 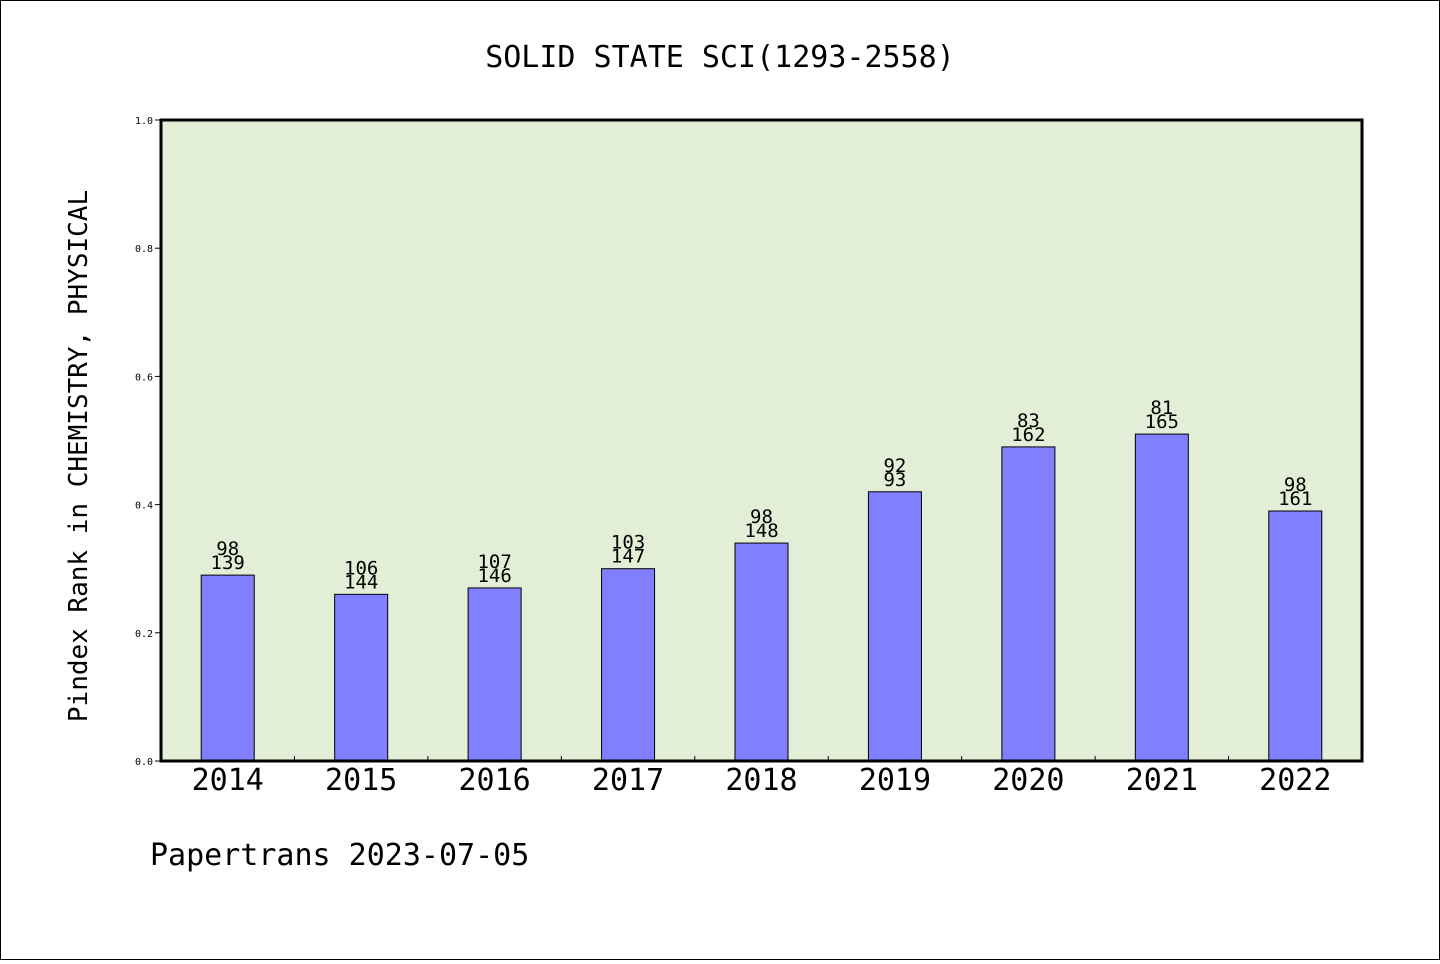 I want to click on data-label-top: 106, so click(x=361, y=568).